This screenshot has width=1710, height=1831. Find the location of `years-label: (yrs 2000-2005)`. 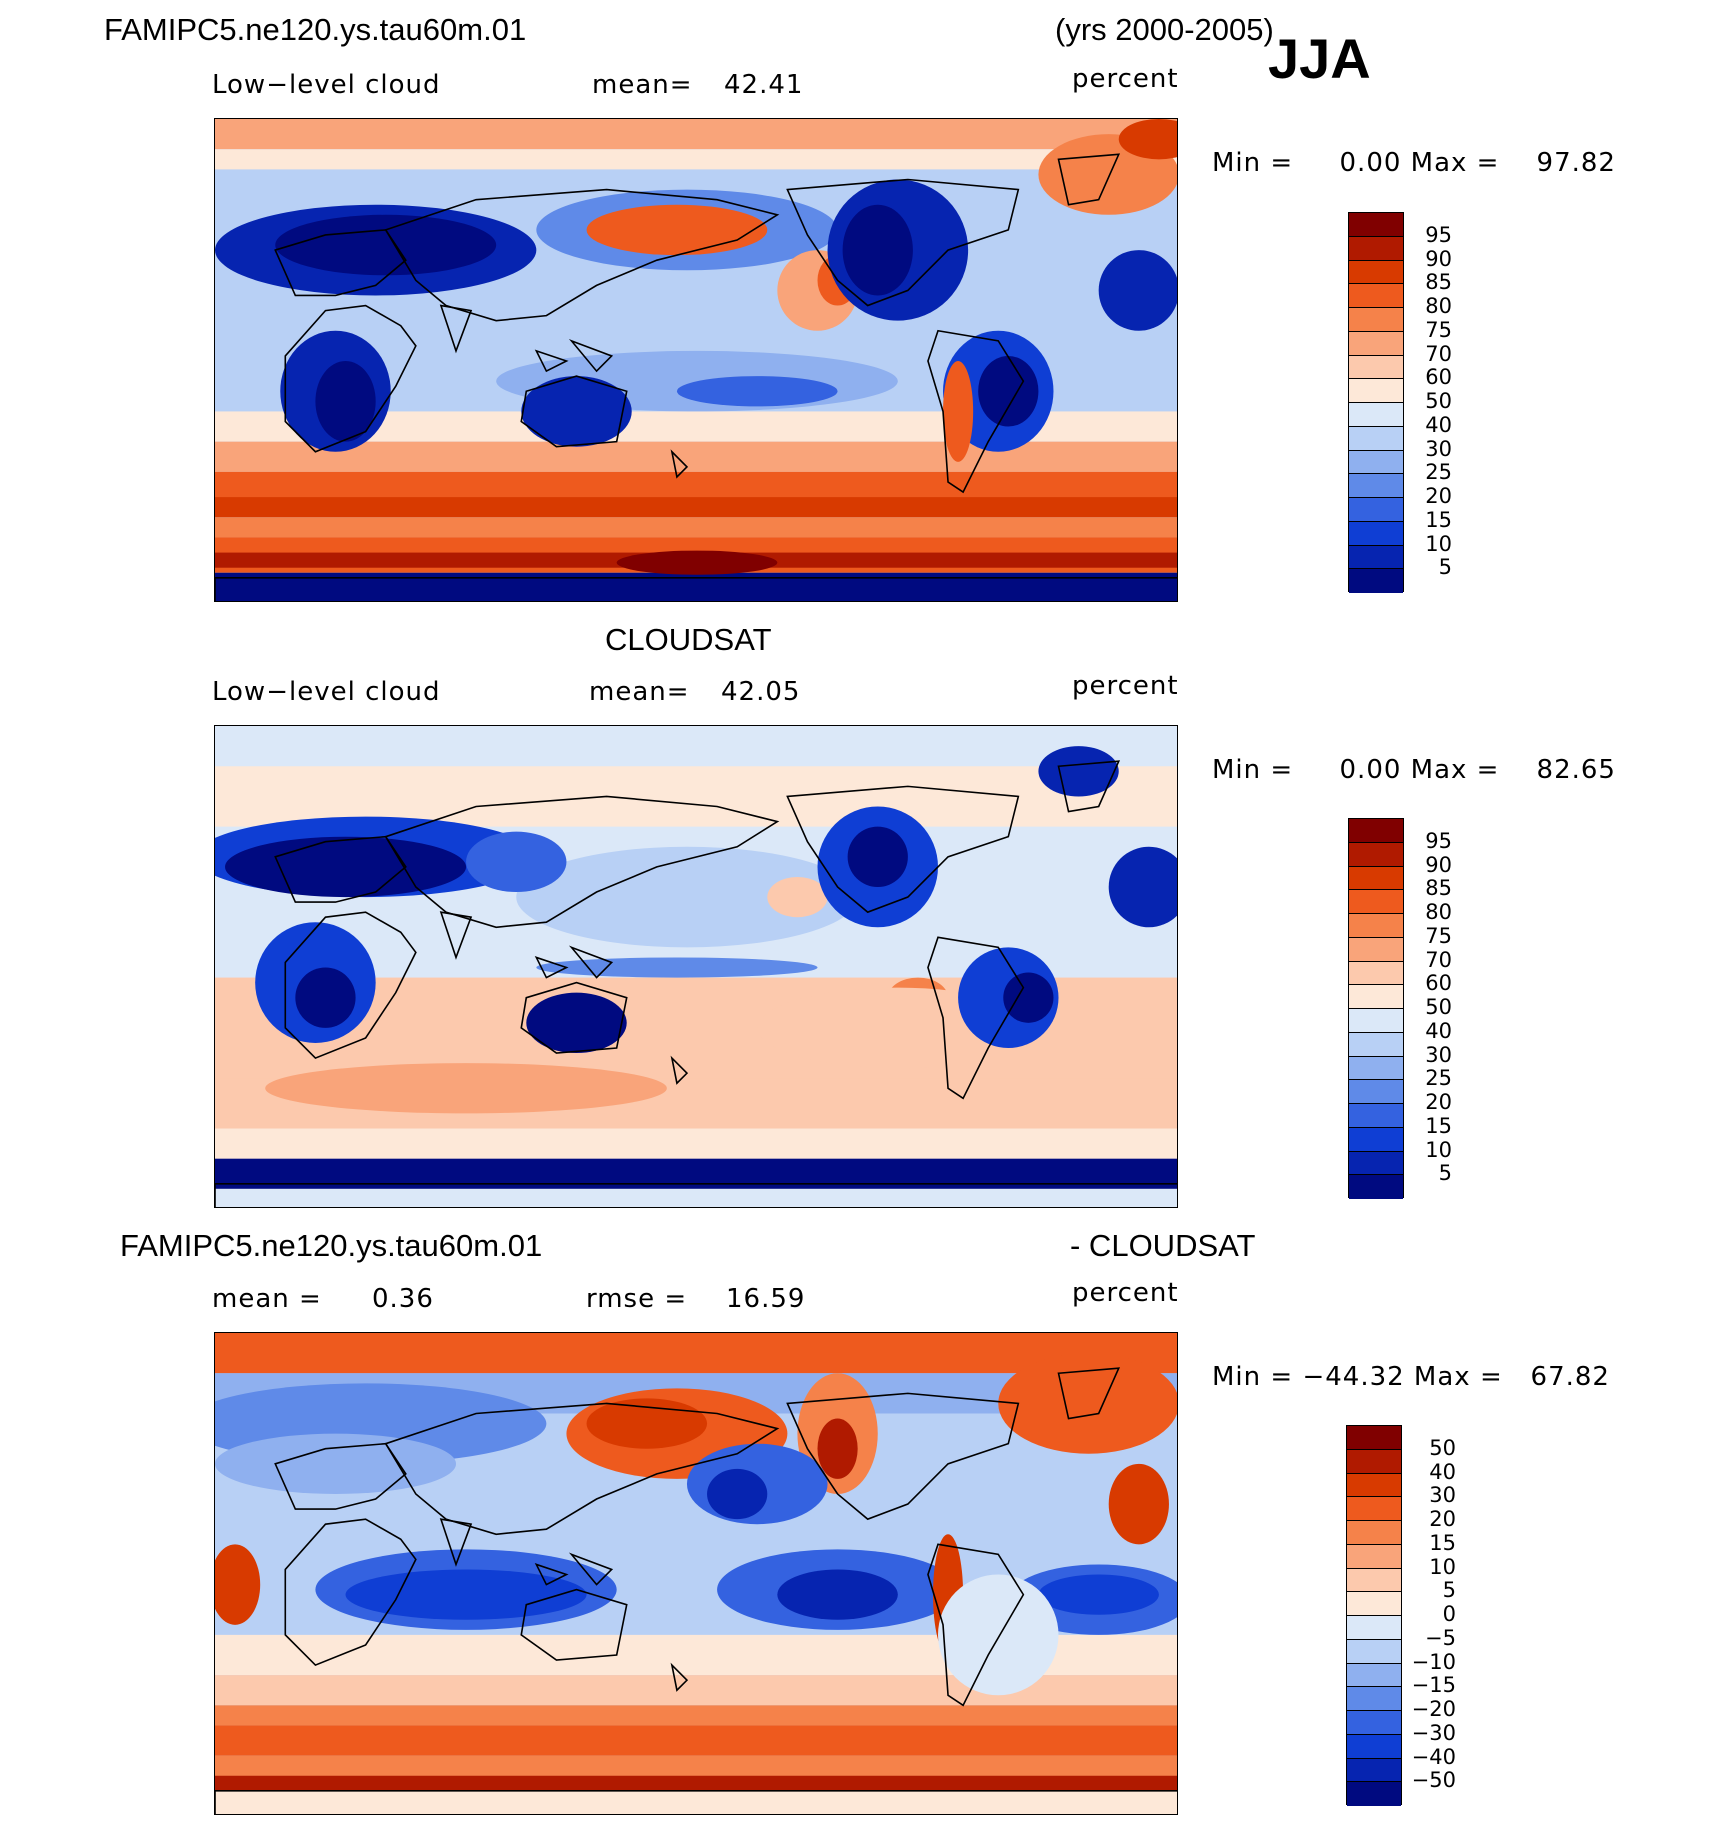

years-label: (yrs 2000-2005) is located at coordinates (1164, 29).